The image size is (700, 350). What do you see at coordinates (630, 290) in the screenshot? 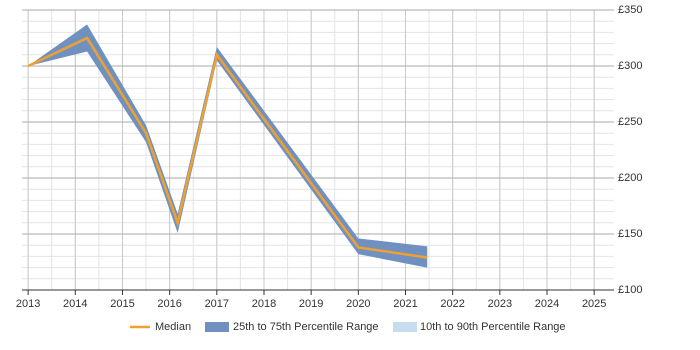
I see `y-tick-label: £100` at bounding box center [630, 290].